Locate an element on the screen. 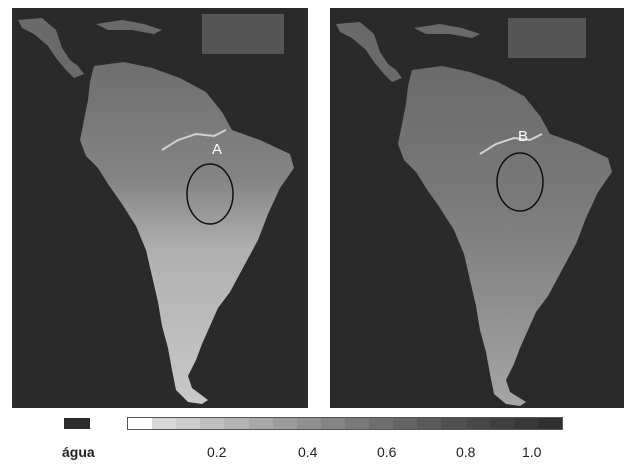 The height and width of the screenshot is (467, 624). legend-bar is located at coordinates (312, 424).